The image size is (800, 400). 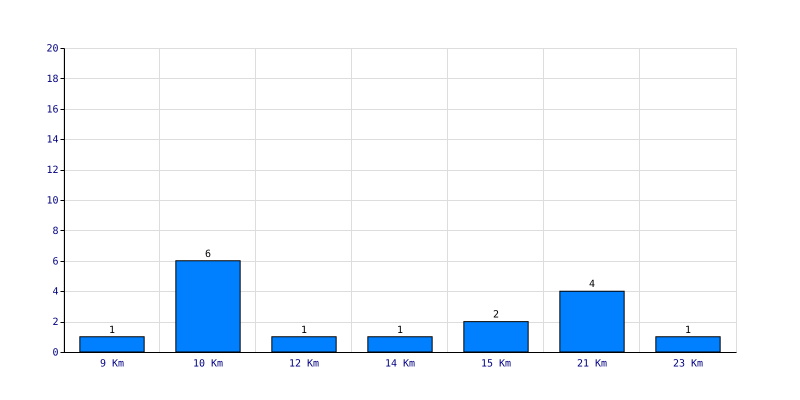 What do you see at coordinates (688, 364) in the screenshot?
I see `x-tick-label: 23 Km` at bounding box center [688, 364].